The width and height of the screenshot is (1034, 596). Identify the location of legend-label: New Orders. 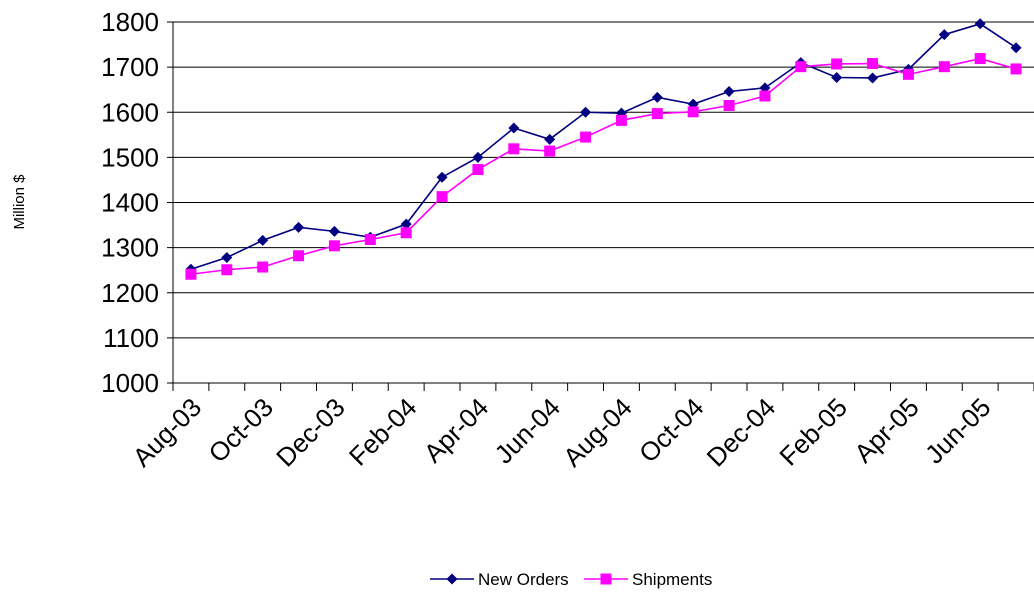
(523, 579).